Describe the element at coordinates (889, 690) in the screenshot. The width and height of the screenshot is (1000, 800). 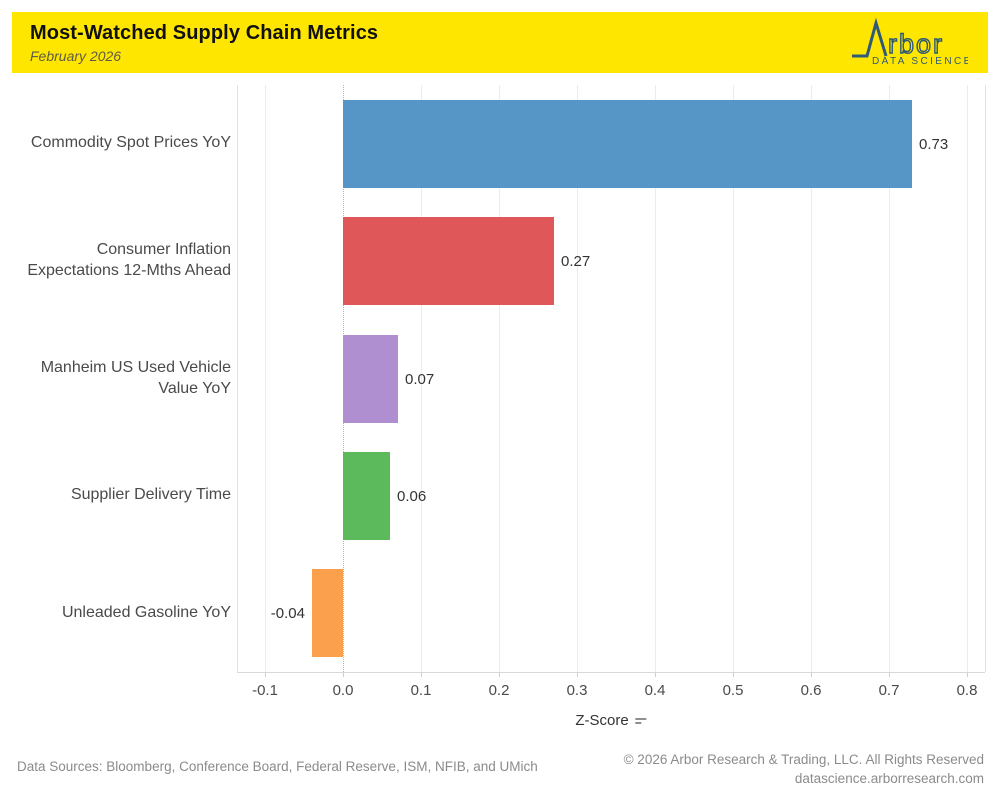
I see `axis-tick-label: 0.7` at that location.